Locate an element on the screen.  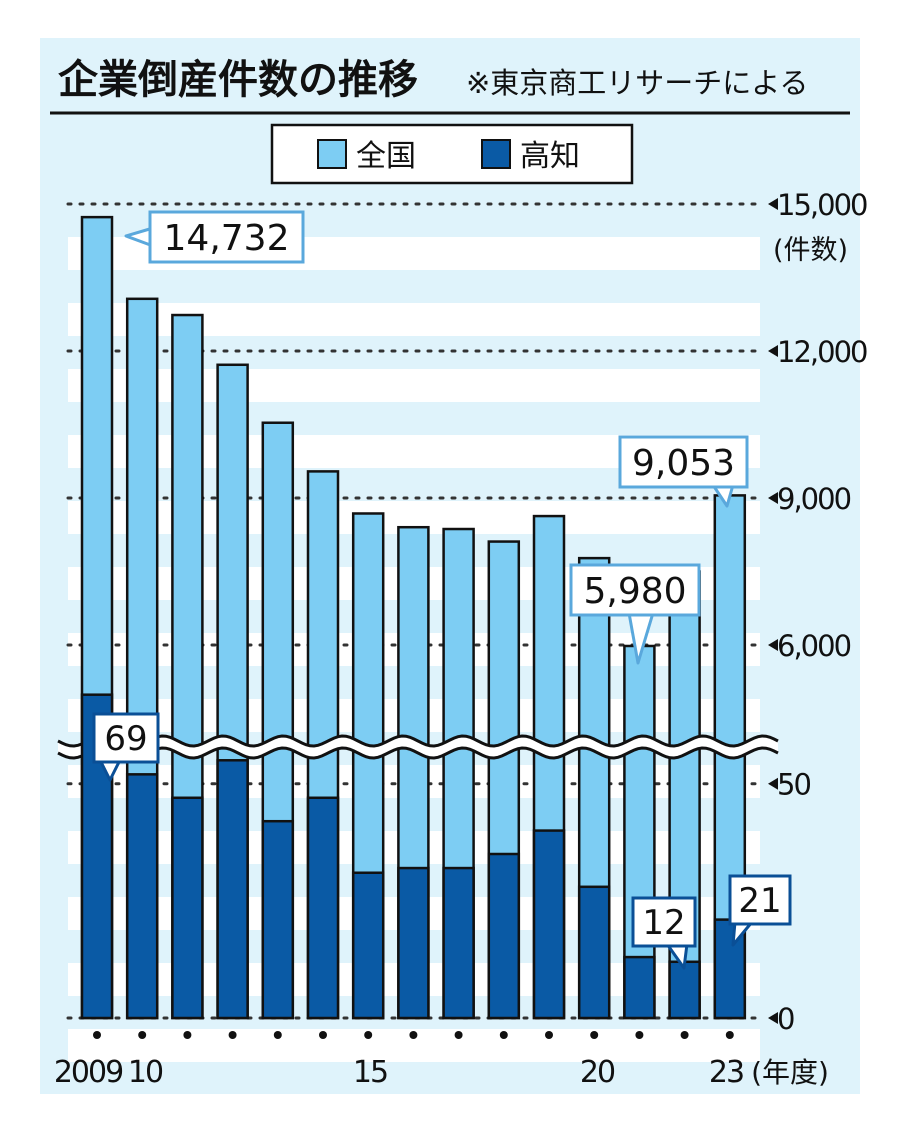
y-tick-label-upper-3: 6,000 is located at coordinates (814, 646).